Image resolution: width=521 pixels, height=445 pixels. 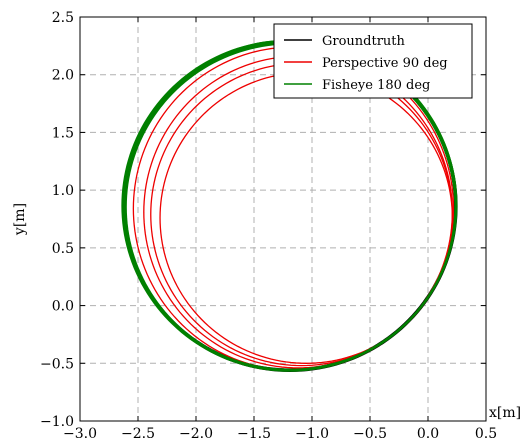 I want to click on x-tick-label: −2.0, so click(x=196, y=434).